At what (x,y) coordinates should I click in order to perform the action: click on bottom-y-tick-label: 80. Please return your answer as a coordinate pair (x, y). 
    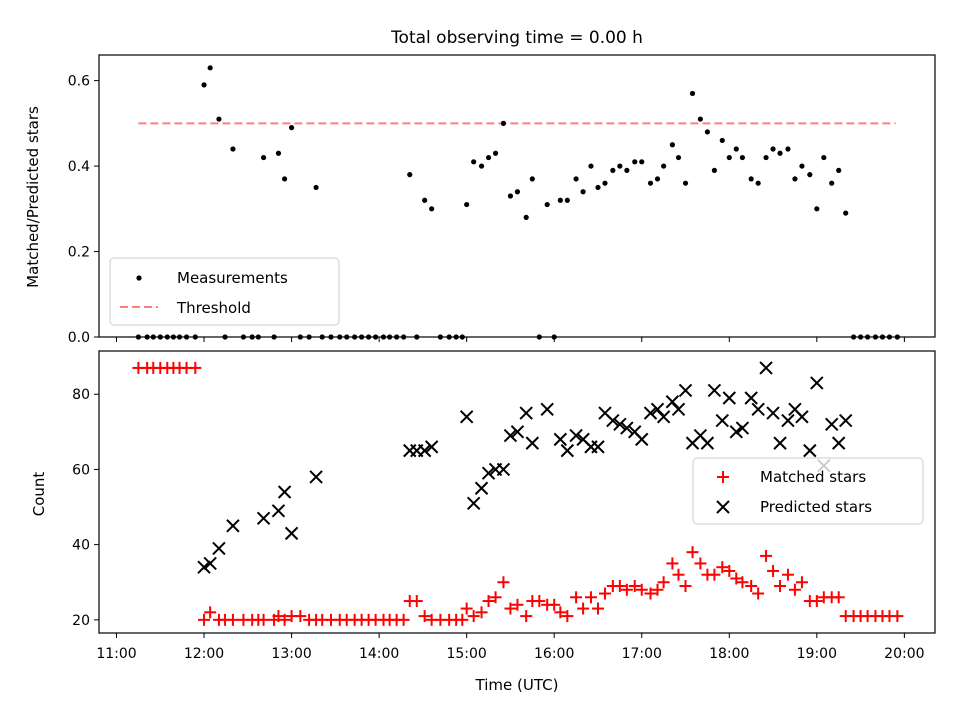
    Looking at the image, I should click on (81, 395).